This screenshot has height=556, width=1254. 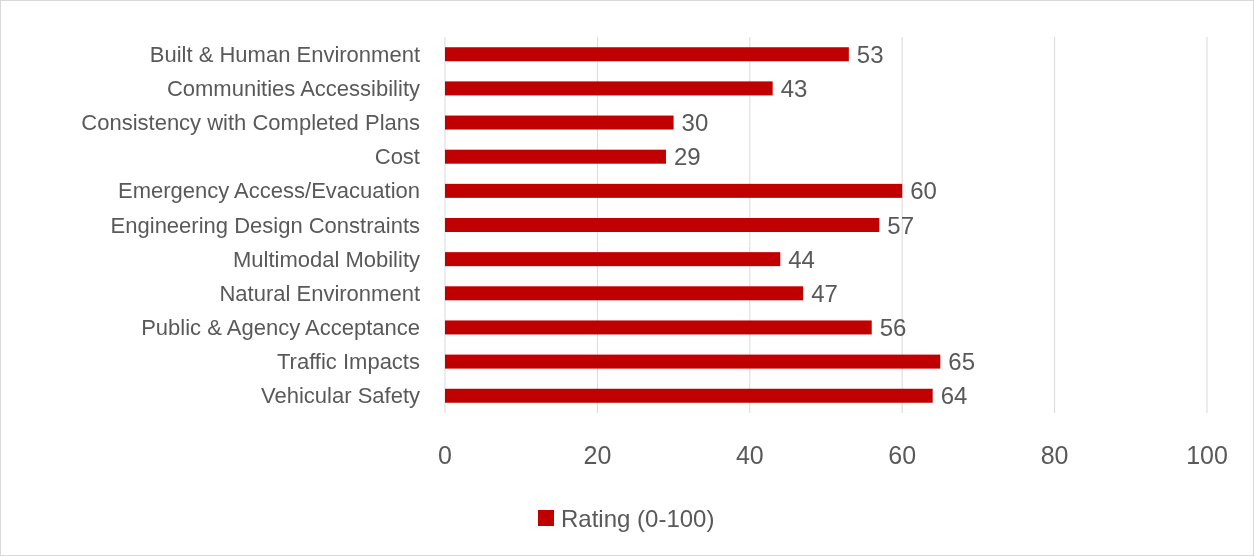 I want to click on data-label: 56, so click(x=893, y=327).